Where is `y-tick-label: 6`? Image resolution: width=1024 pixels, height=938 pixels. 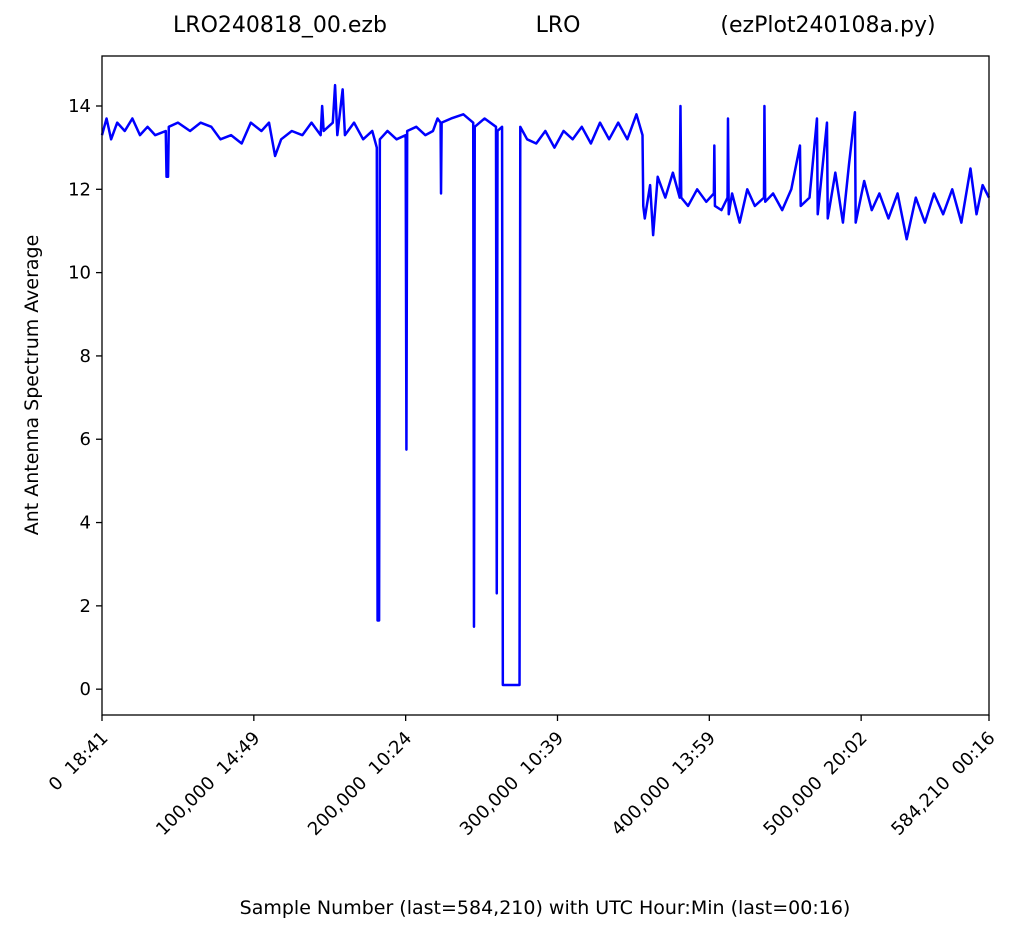
y-tick-label: 6 is located at coordinates (85, 439).